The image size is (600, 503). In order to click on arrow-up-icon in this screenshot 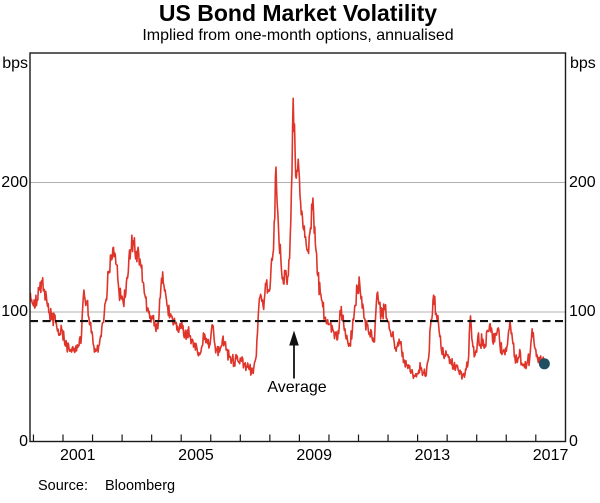, I will do `click(294, 338)`.